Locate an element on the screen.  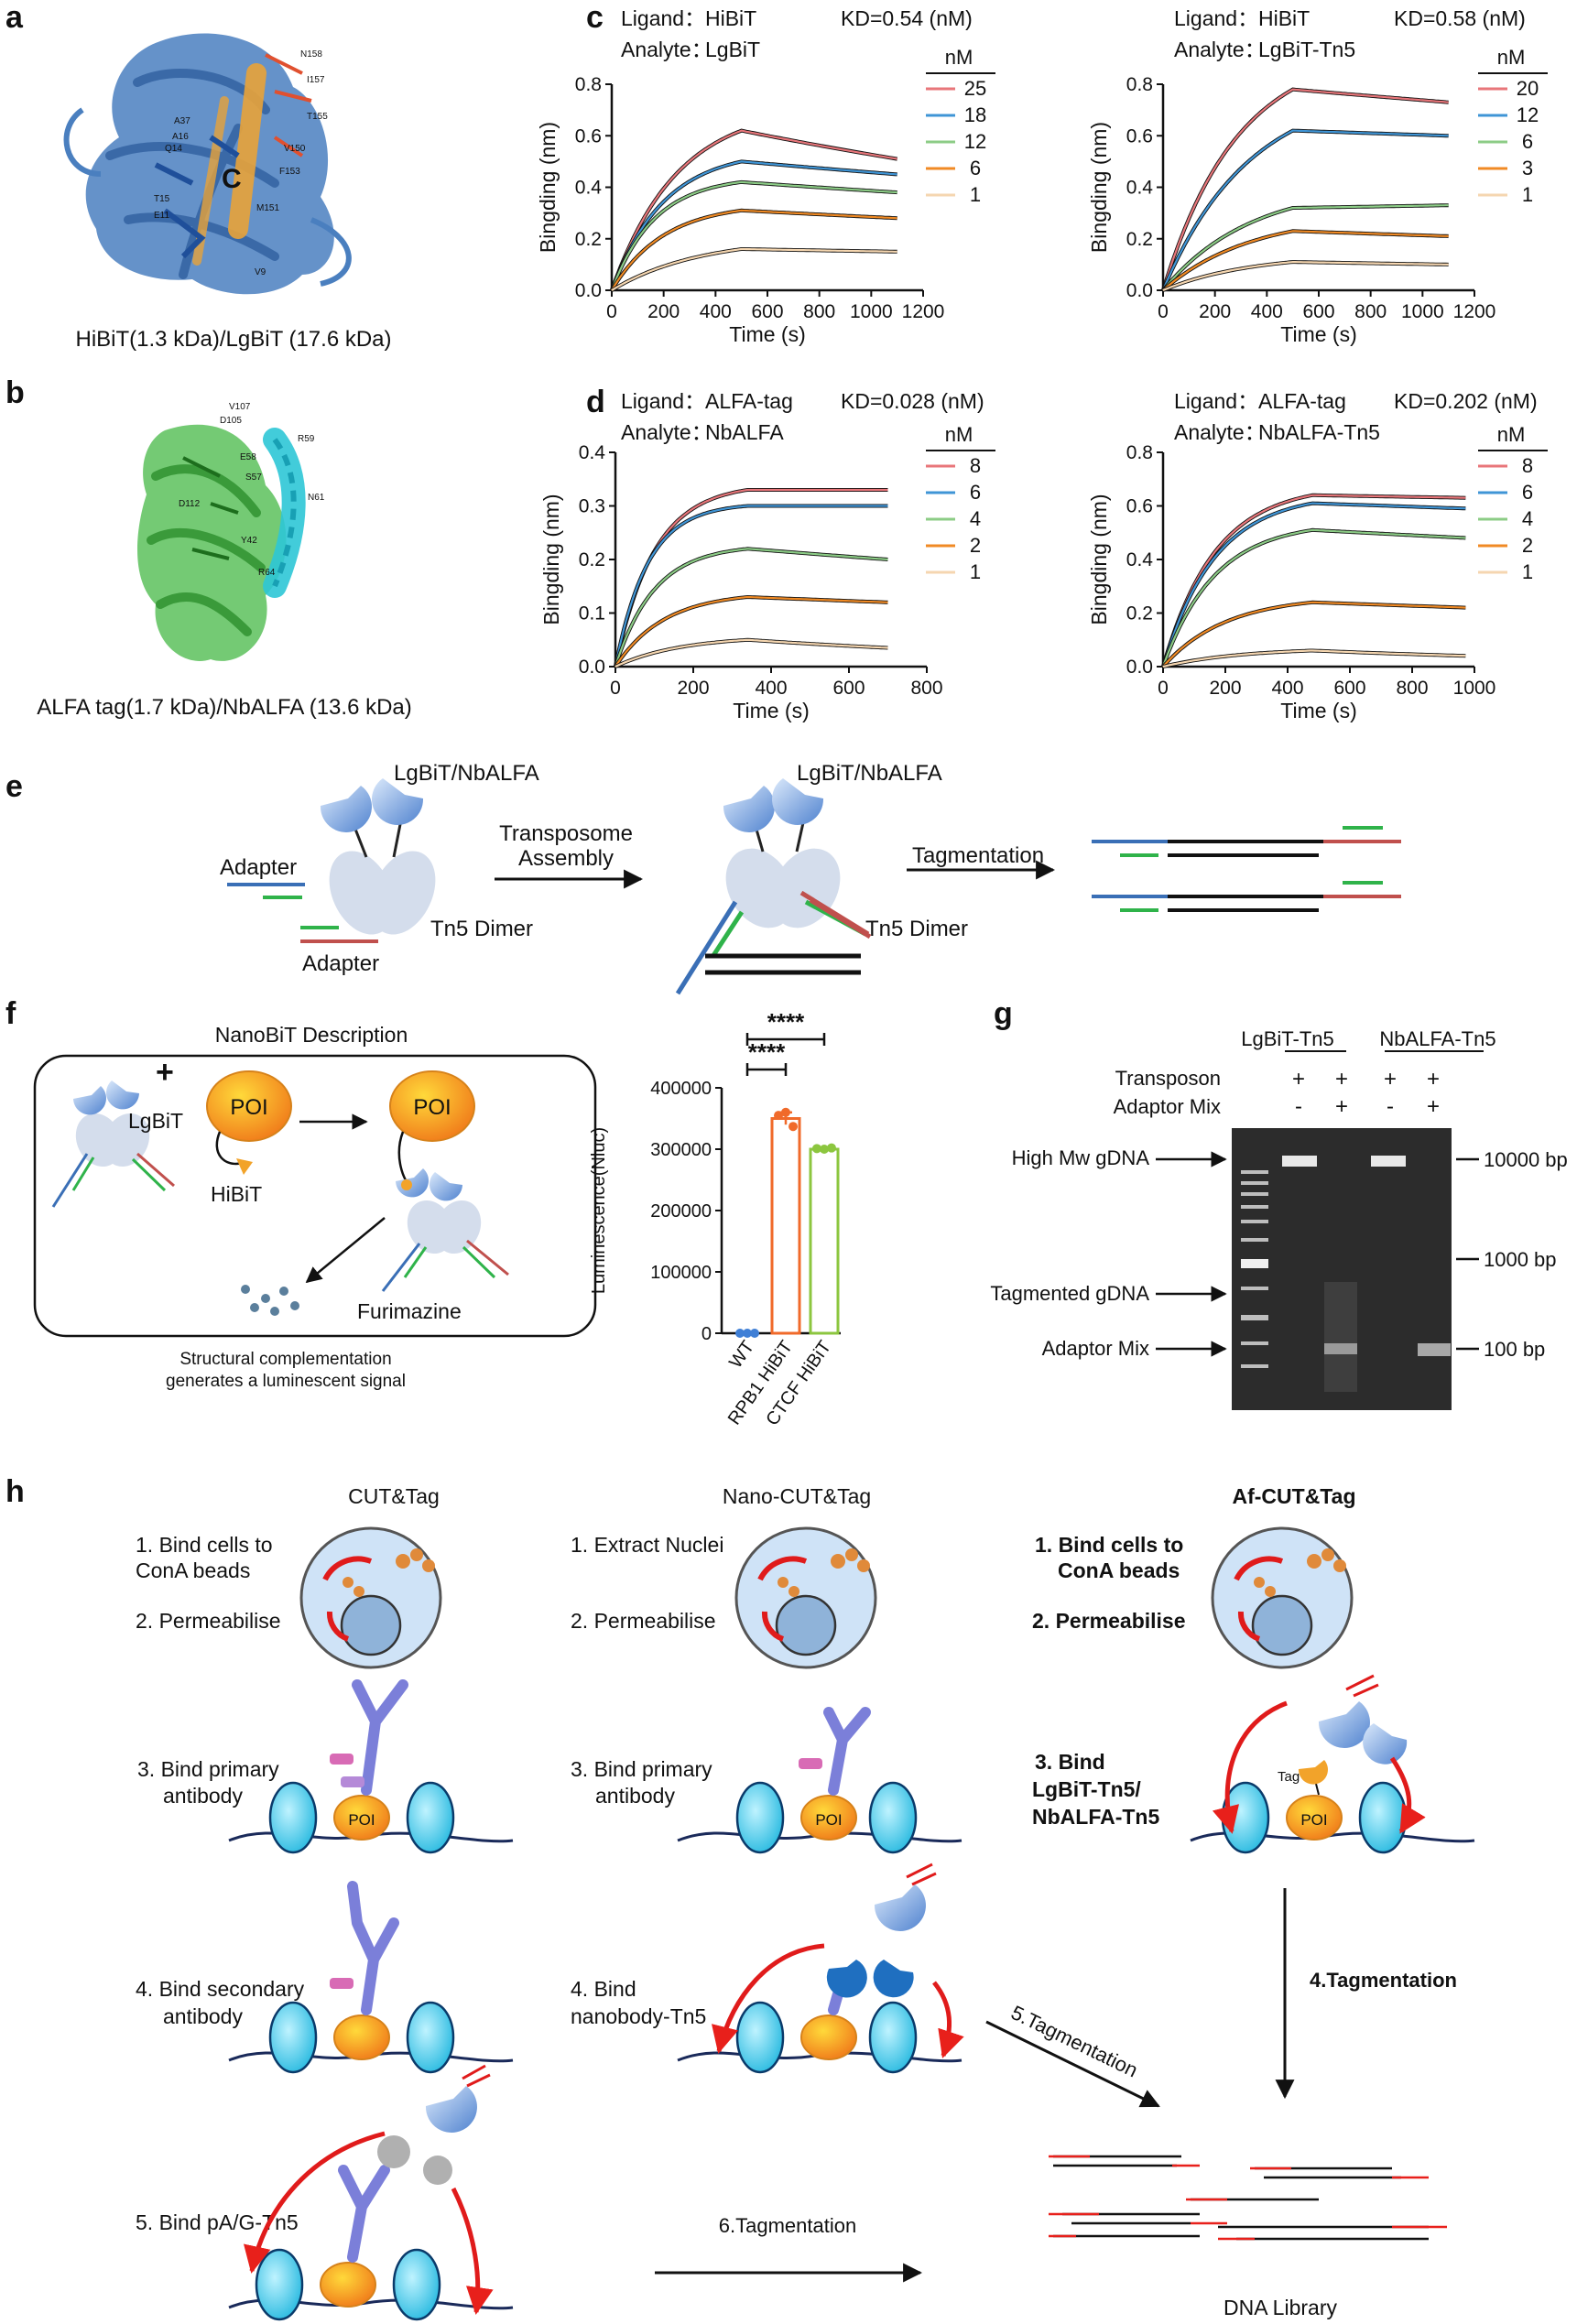
category-label: WT is located at coordinates (741, 1355).